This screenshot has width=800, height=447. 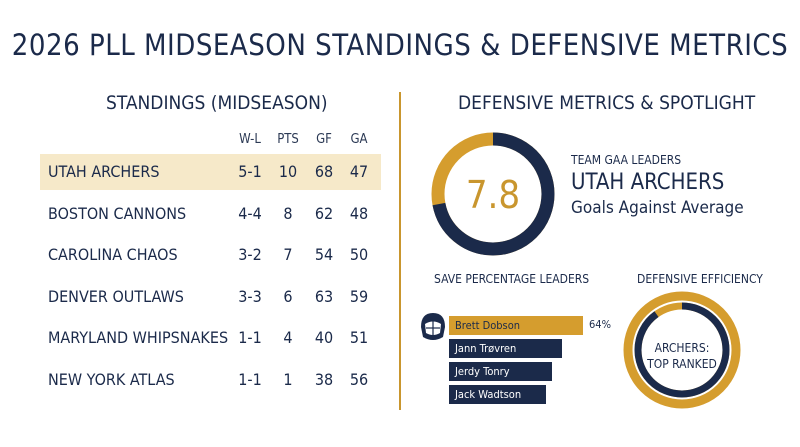 I want to click on save-pct-heading: SAVE PERCENTAGE LEADERS, so click(x=512, y=279).